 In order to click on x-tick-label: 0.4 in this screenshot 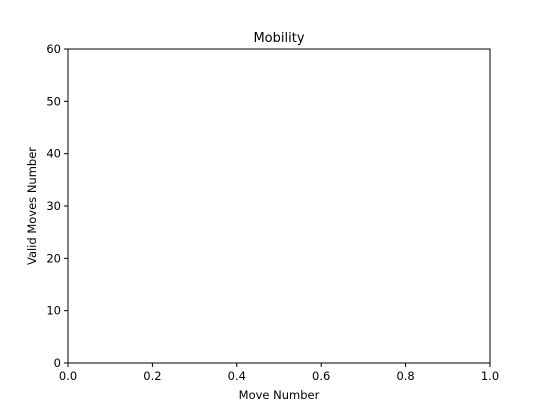, I will do `click(237, 376)`.